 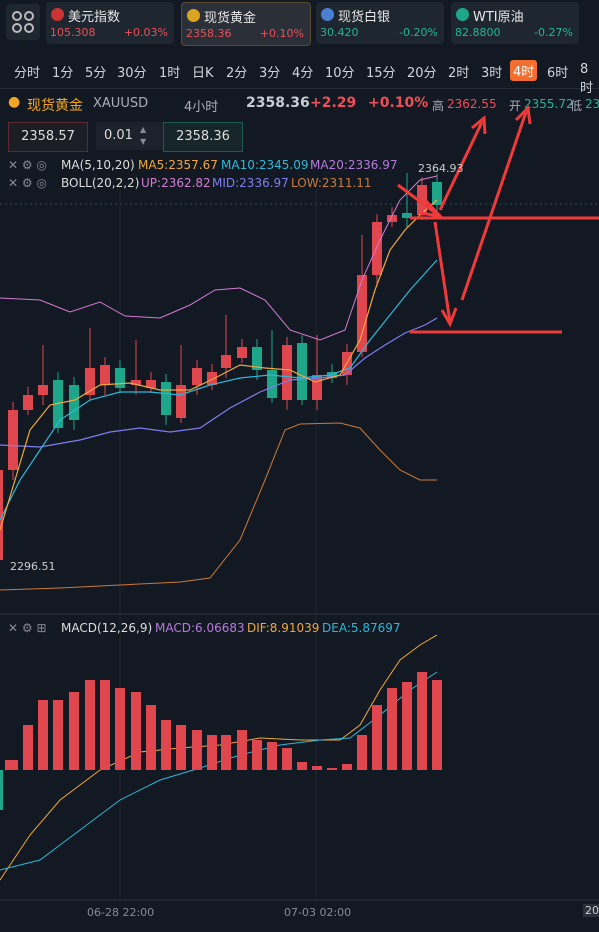 I want to click on boll-name: BOLL(20,2,2), so click(x=100, y=183).